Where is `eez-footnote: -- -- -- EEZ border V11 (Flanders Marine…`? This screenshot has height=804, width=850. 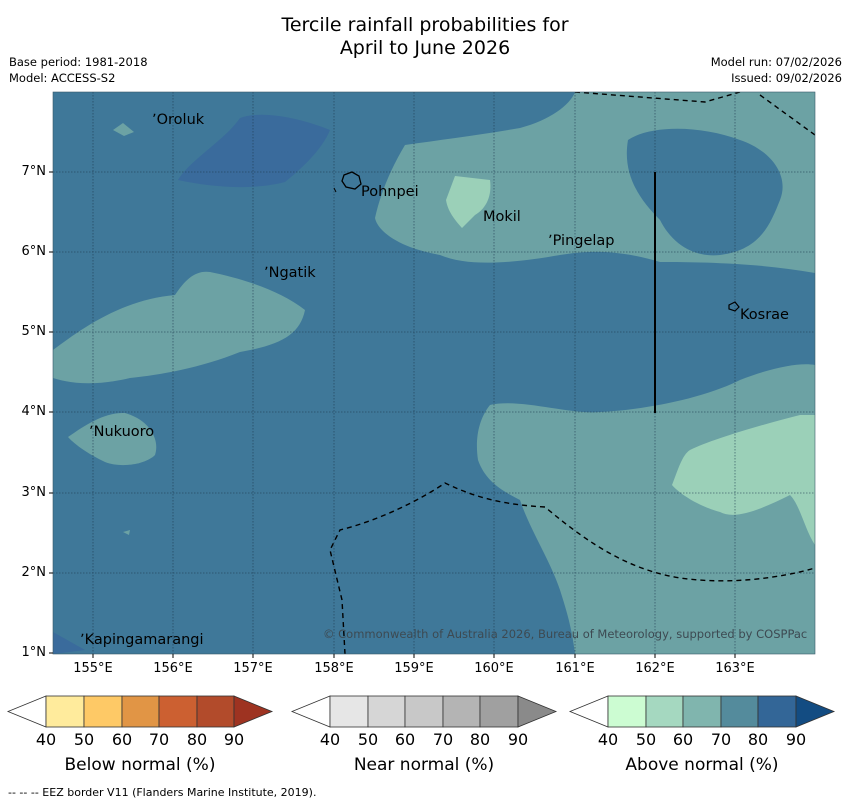
eez-footnote: -- -- -- EEZ border V11 (Flanders Marine… is located at coordinates (162, 792).